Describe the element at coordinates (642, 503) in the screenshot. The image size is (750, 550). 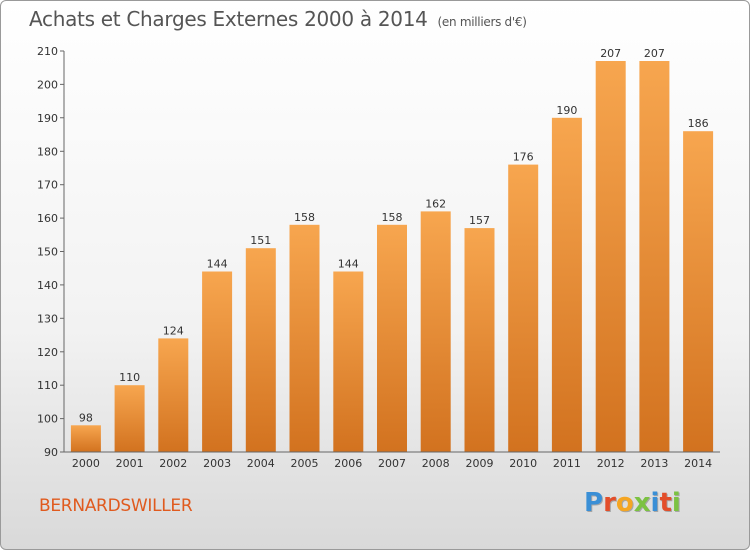
I see `logo-letter: x` at that location.